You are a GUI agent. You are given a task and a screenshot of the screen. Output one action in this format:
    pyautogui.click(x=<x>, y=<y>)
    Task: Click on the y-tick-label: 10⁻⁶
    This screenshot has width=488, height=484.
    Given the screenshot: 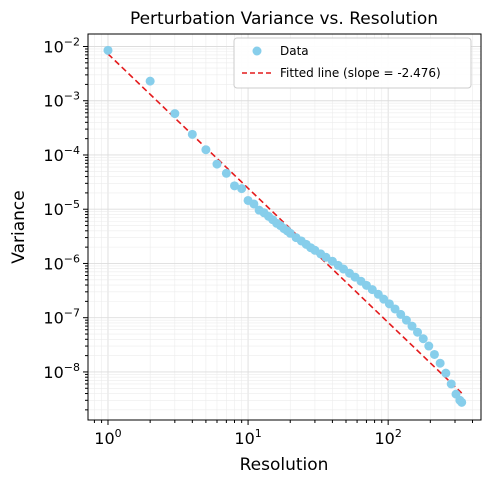 What is the action you would take?
    pyautogui.click(x=61, y=262)
    